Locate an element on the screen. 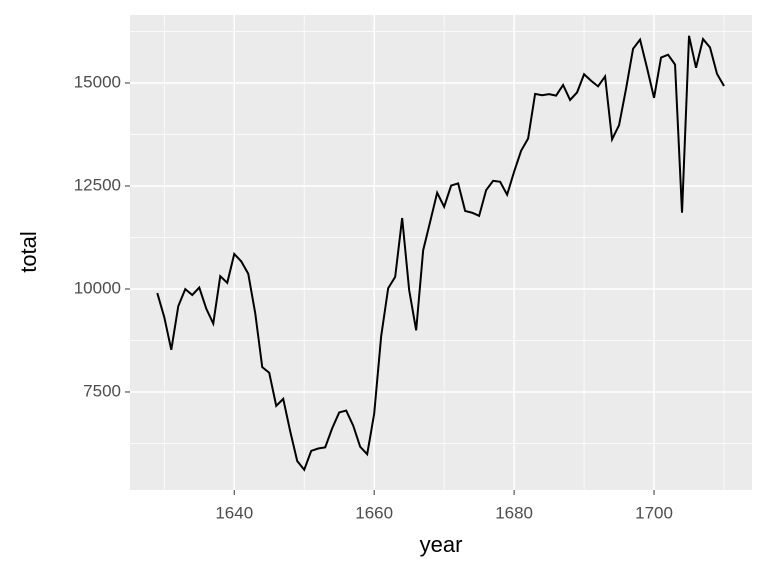 Image resolution: width=768 pixels, height=576 pixels. y-axis-title: total is located at coordinates (28, 252).